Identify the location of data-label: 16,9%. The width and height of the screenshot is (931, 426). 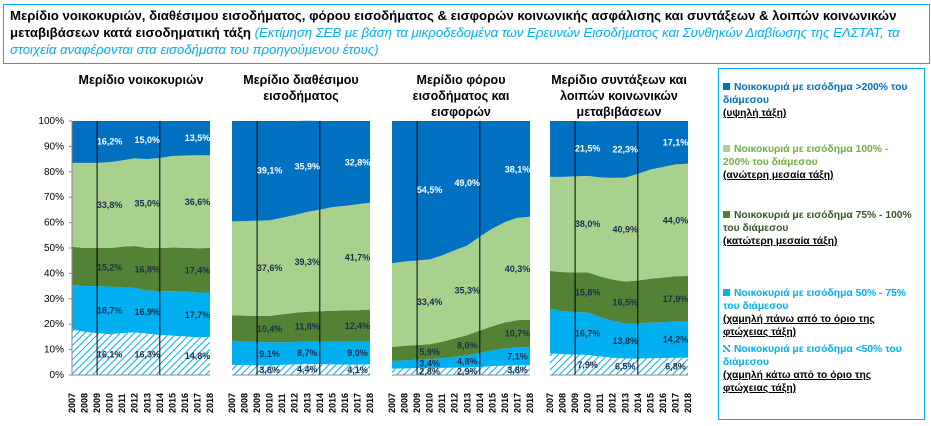
(148, 312).